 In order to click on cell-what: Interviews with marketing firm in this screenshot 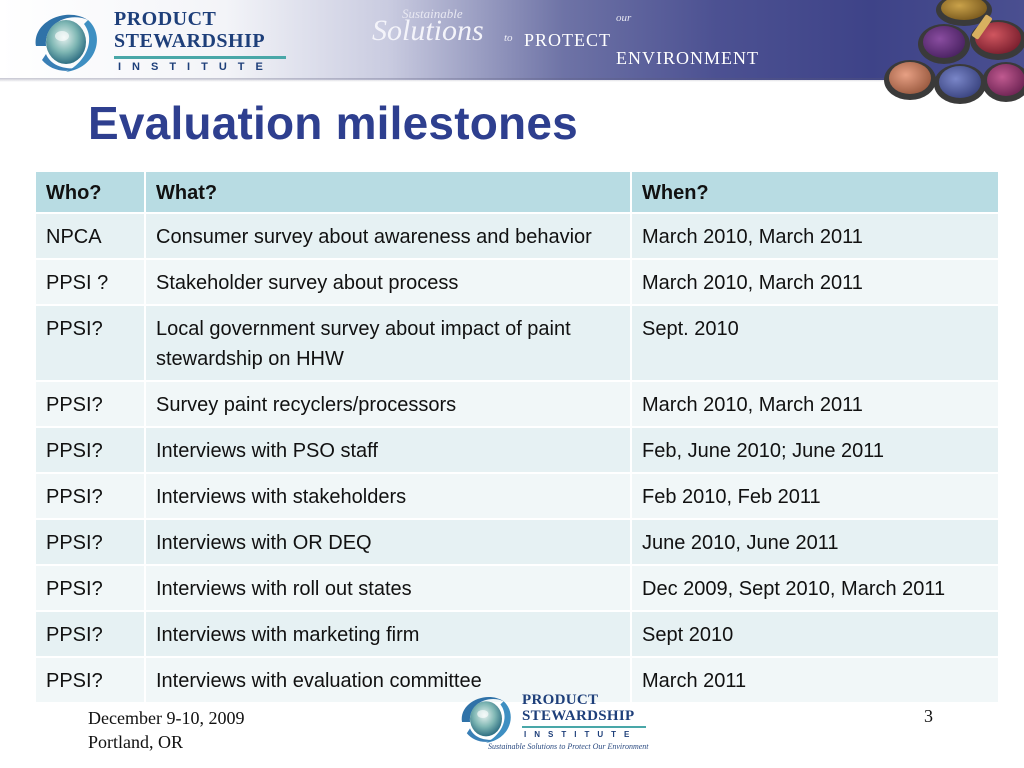, I will do `click(388, 634)`.